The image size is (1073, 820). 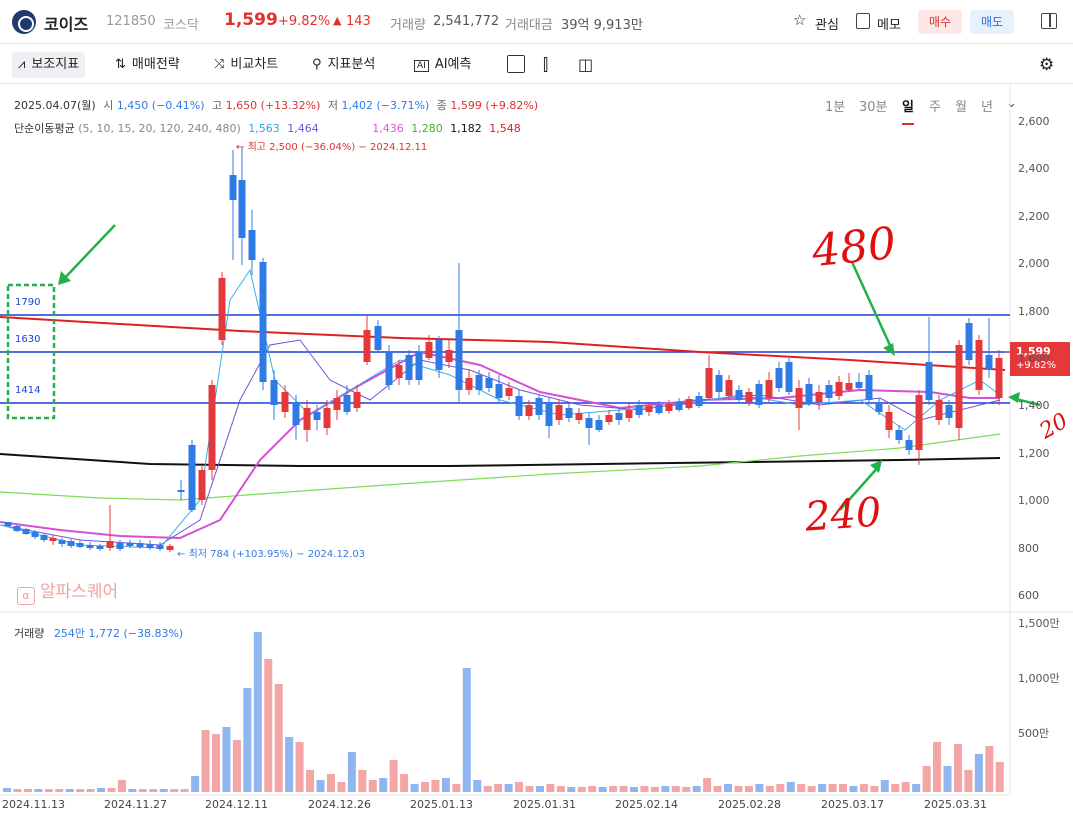 I want to click on analysis-icon: ⚲, so click(x=317, y=64).